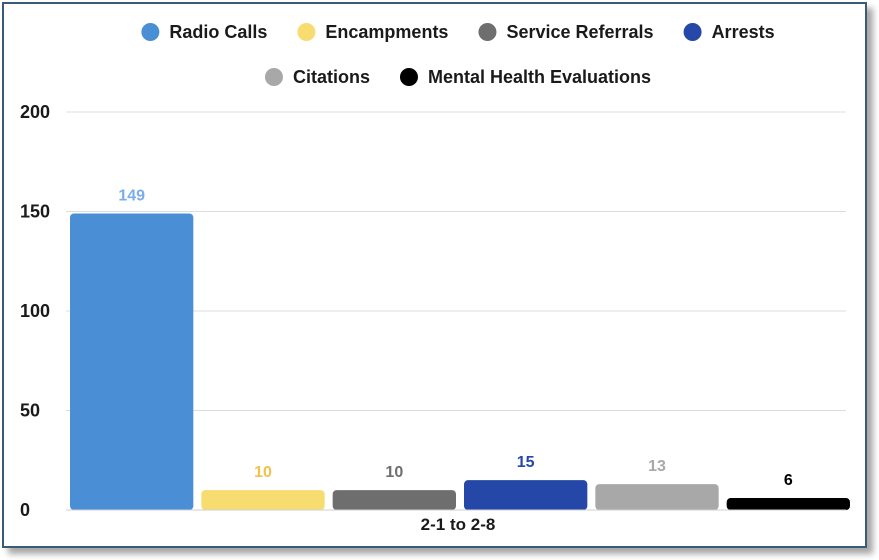 The width and height of the screenshot is (879, 560). What do you see at coordinates (526, 462) in the screenshot?
I see `data-label-arrests: 15` at bounding box center [526, 462].